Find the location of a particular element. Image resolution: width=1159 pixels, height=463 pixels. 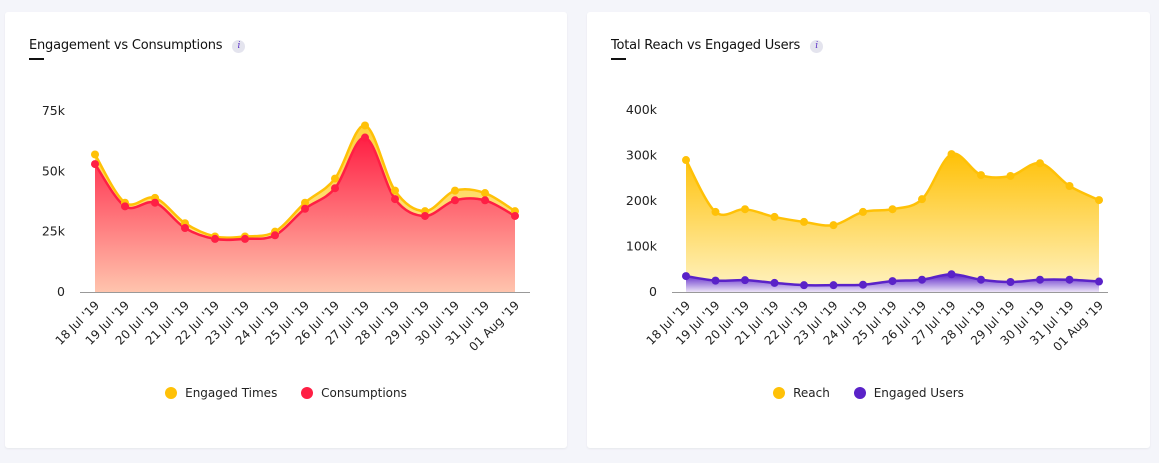

y-tick-label: 300k is located at coordinates (642, 155).